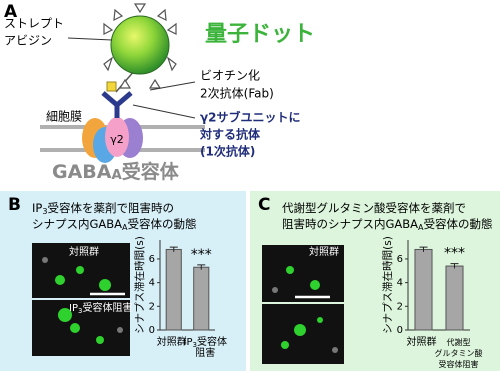  Describe the element at coordinates (14, 205) in the screenshot. I see `panel-label: B` at that location.